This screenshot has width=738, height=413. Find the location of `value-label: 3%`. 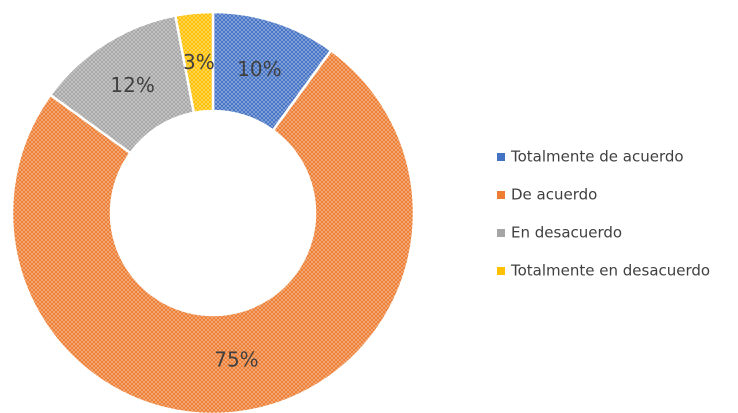

value-label: 3% is located at coordinates (199, 62).